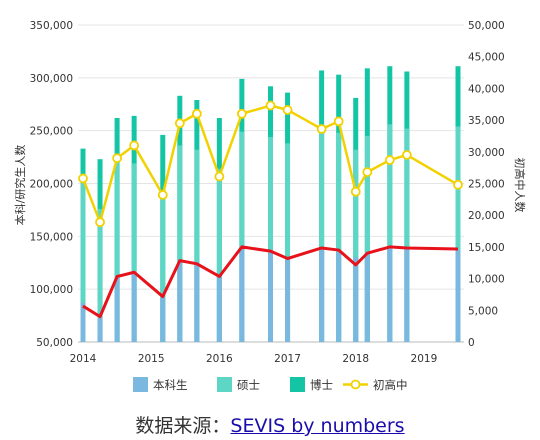  Describe the element at coordinates (486, 26) in the screenshot. I see `right-tick-label: 50,000` at that location.